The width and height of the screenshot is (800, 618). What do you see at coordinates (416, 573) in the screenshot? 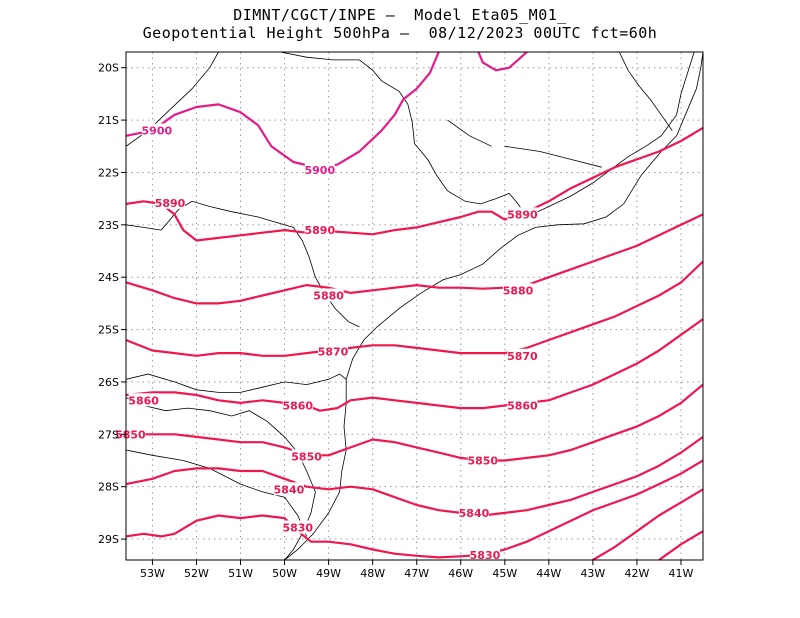
I see `x-tick-label-6: 47W` at bounding box center [416, 573].